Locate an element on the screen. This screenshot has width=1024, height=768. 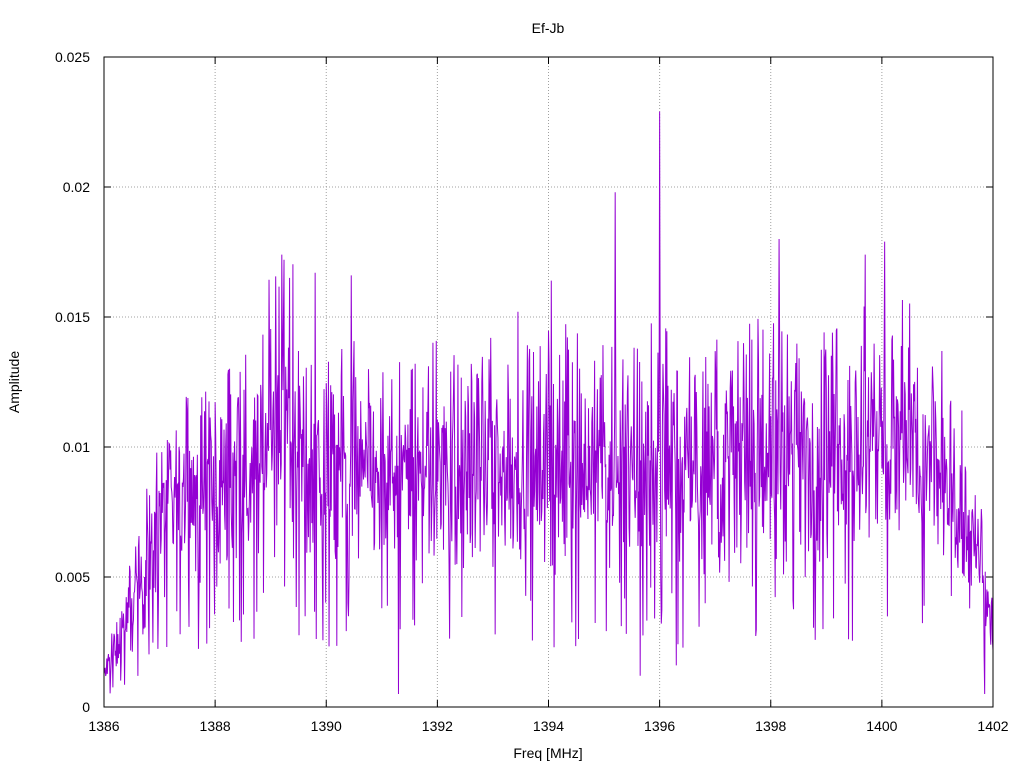
y-tick-label: 0.025 is located at coordinates (72, 57).